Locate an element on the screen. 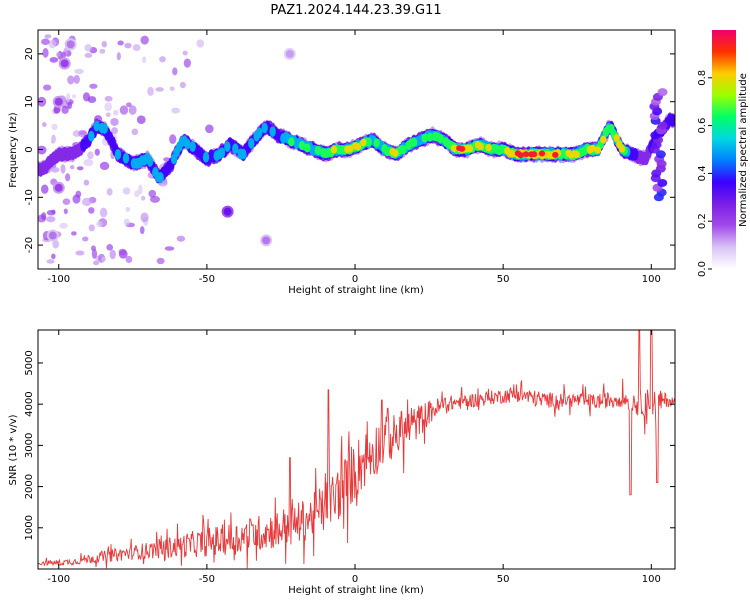 Image resolution: width=750 pixels, height=600 pixels. snr-xtick-label: 100 is located at coordinates (651, 579).